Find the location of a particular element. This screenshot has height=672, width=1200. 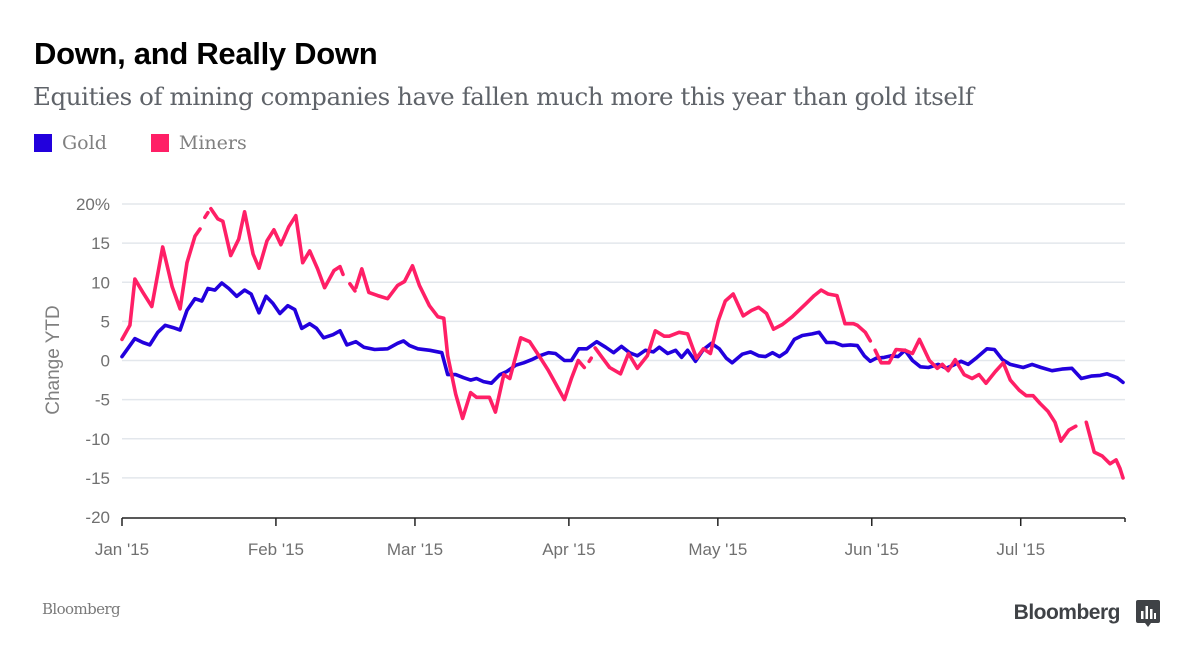

series-gold is located at coordinates (622, 333).